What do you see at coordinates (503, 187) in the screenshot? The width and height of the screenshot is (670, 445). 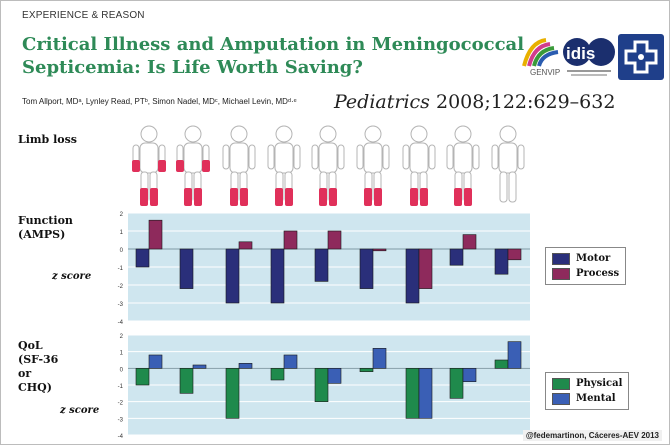 I see `child-left-leg` at bounding box center [503, 187].